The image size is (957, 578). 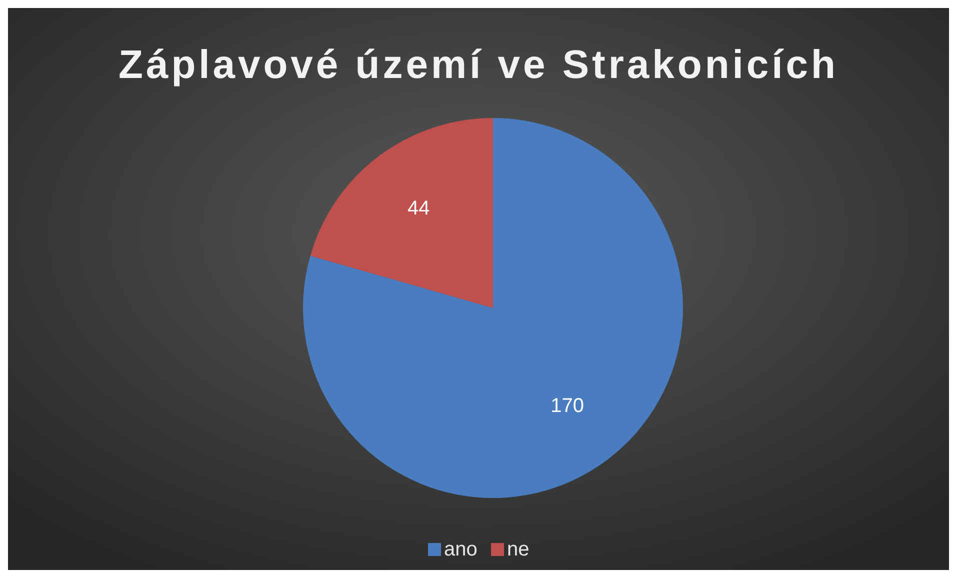 What do you see at coordinates (419, 209) in the screenshot?
I see `data-label: 44` at bounding box center [419, 209].